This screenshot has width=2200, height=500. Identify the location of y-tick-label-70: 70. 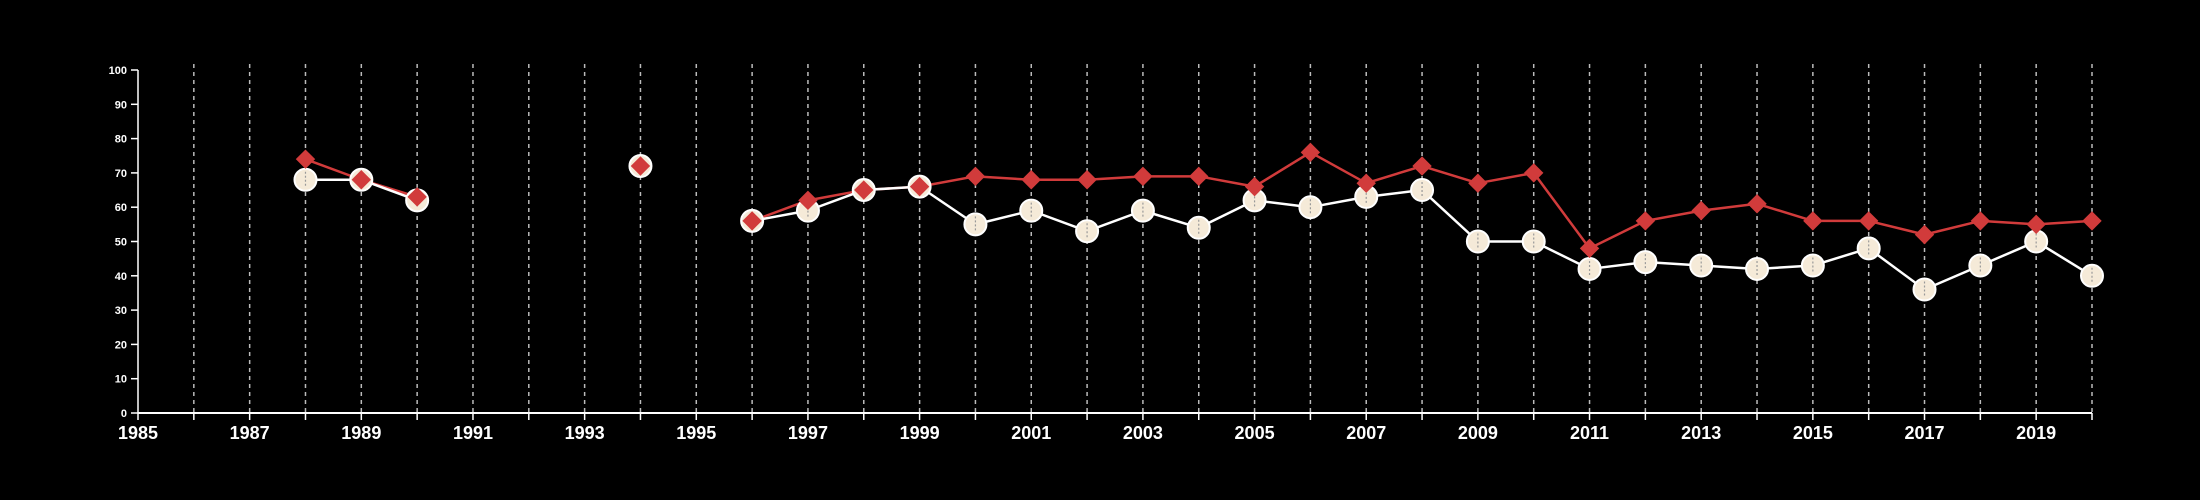
(121, 174).